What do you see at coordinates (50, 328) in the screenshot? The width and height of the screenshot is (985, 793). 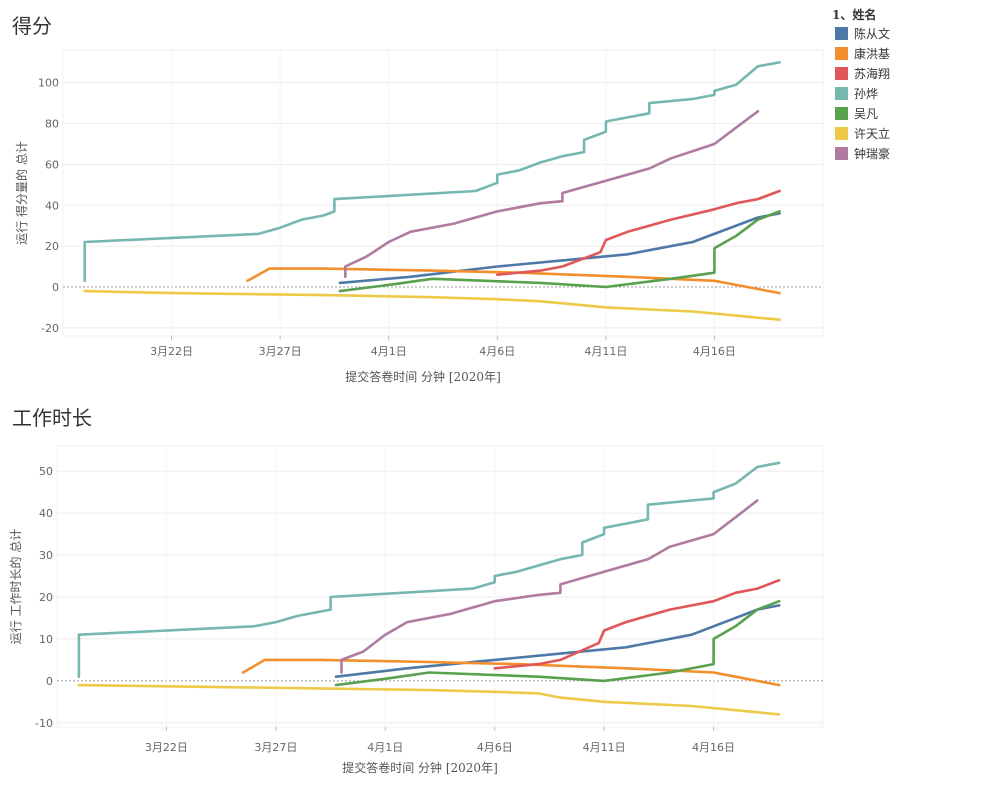 I see `y-tick-label: -20` at bounding box center [50, 328].